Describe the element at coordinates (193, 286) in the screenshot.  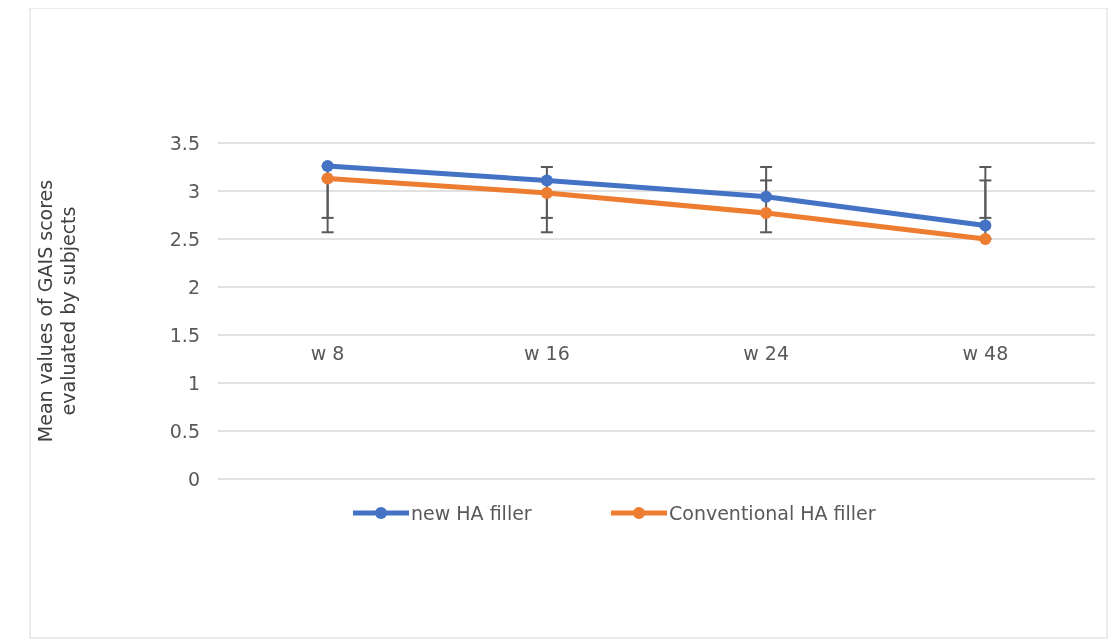
I see `y-tick-label: 2` at that location.